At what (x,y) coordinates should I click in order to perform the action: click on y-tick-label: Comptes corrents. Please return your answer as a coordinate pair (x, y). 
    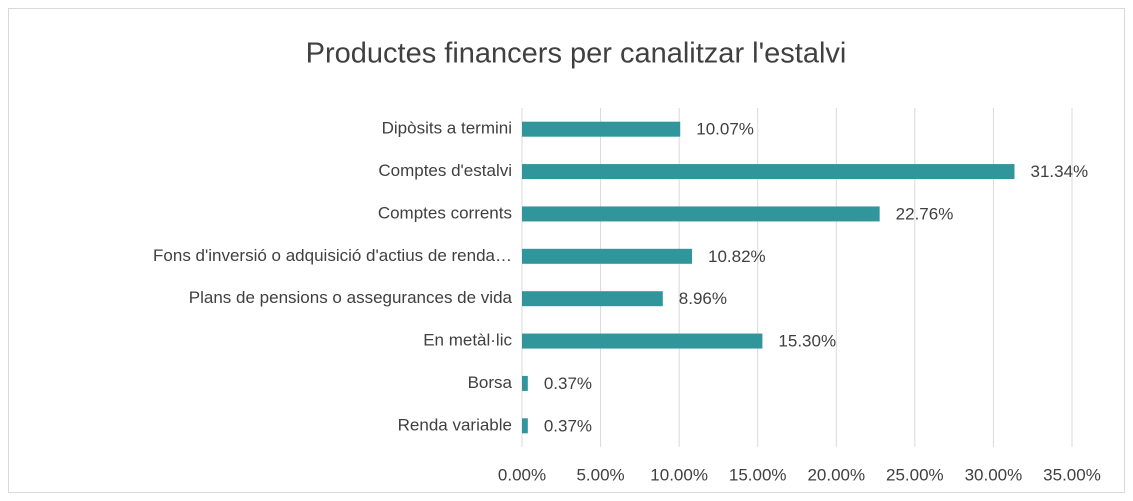
    Looking at the image, I should click on (445, 212).